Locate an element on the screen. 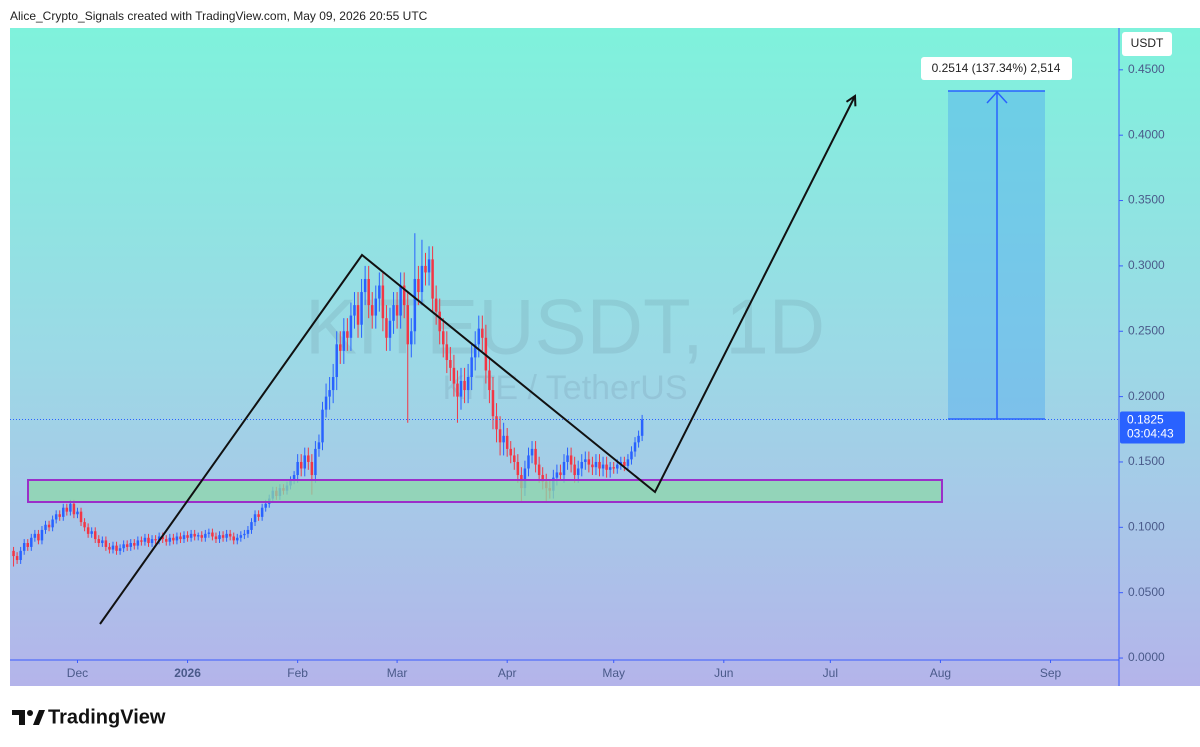 Image resolution: width=1200 pixels, height=747 pixels. measure-label: 0.2514 (137.34%) 2,514 is located at coordinates (996, 68).